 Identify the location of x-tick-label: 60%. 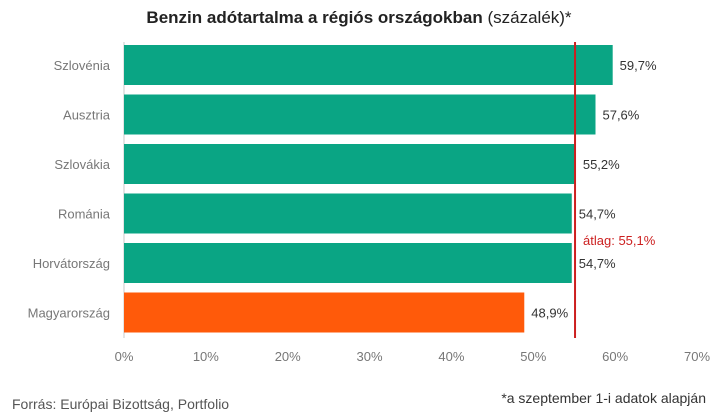
(615, 356).